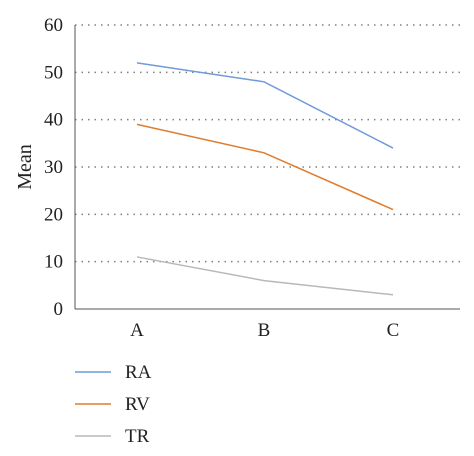 This screenshot has width=474, height=456. What do you see at coordinates (138, 372) in the screenshot?
I see `legend-label-ra: RA` at bounding box center [138, 372].